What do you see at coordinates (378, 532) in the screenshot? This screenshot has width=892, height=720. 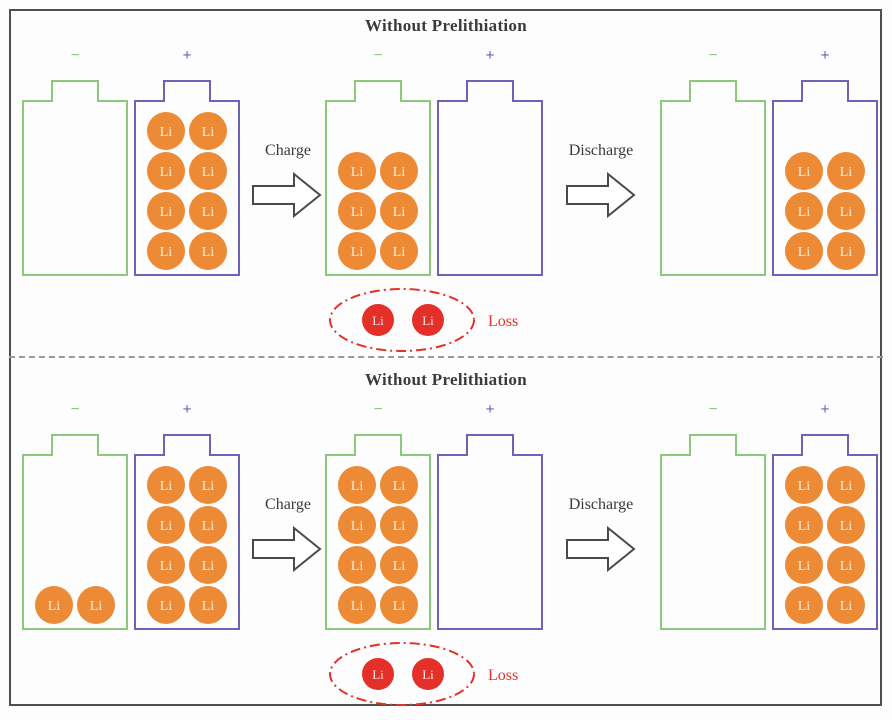 I see `battery-negative-electrode: Li Li Li Li Li Li Li Li` at bounding box center [378, 532].